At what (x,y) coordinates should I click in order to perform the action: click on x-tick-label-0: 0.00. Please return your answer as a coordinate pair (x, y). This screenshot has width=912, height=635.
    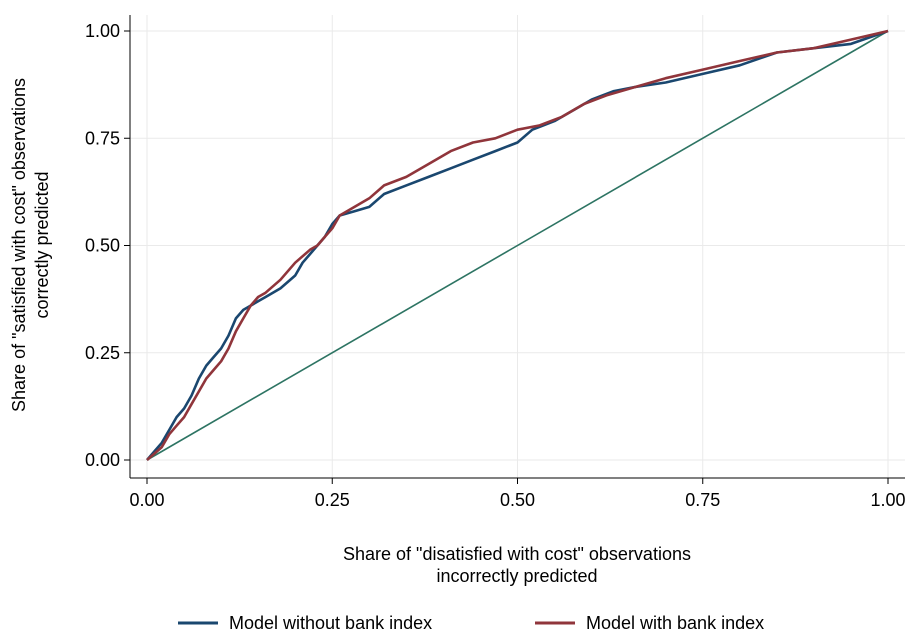
    Looking at the image, I should click on (146, 500).